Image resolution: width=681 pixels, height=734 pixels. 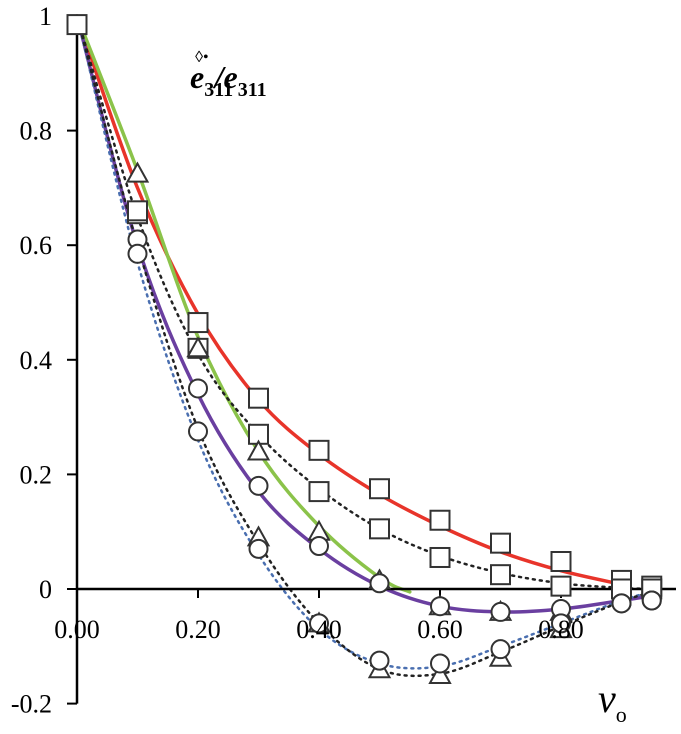 What do you see at coordinates (198, 629) in the screenshot?
I see `x-tick-label: 0.20` at bounding box center [198, 629].